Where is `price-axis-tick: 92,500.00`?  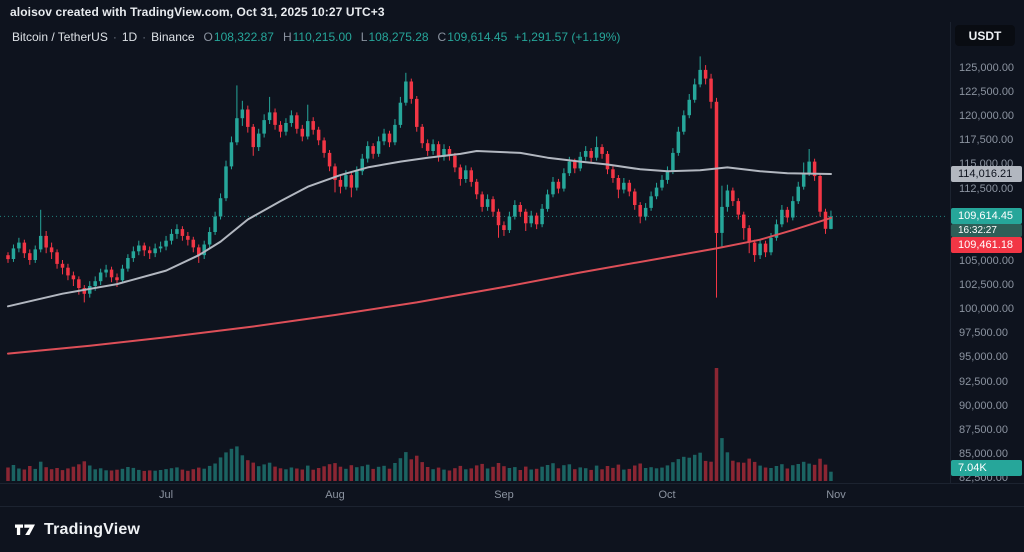 price-axis-tick: 92,500.00 is located at coordinates (983, 381).